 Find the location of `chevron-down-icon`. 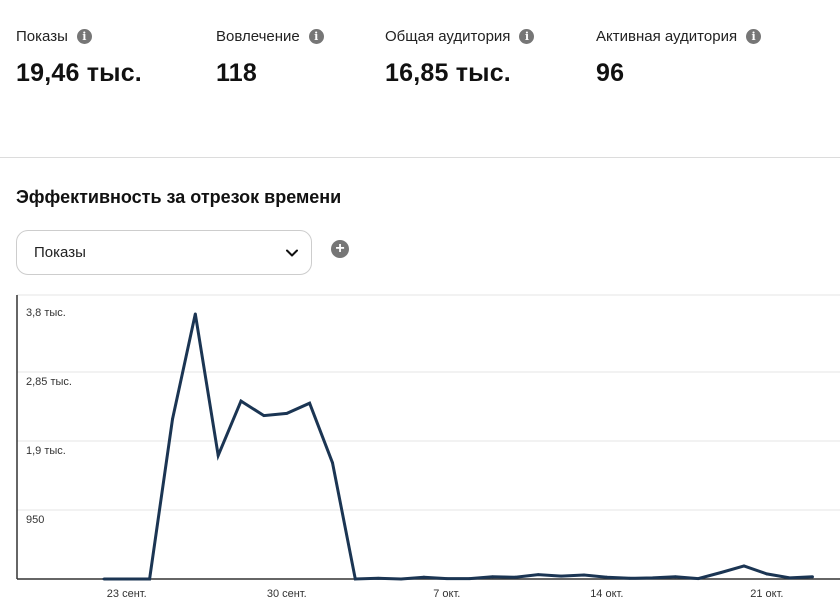

chevron-down-icon is located at coordinates (292, 252).